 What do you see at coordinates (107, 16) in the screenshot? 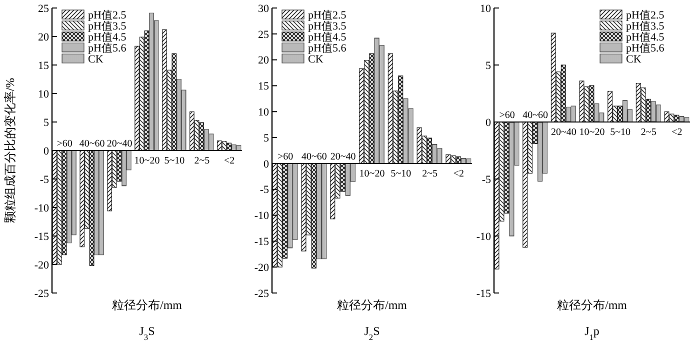
I see `legend-label: pH值2.5` at bounding box center [107, 16].